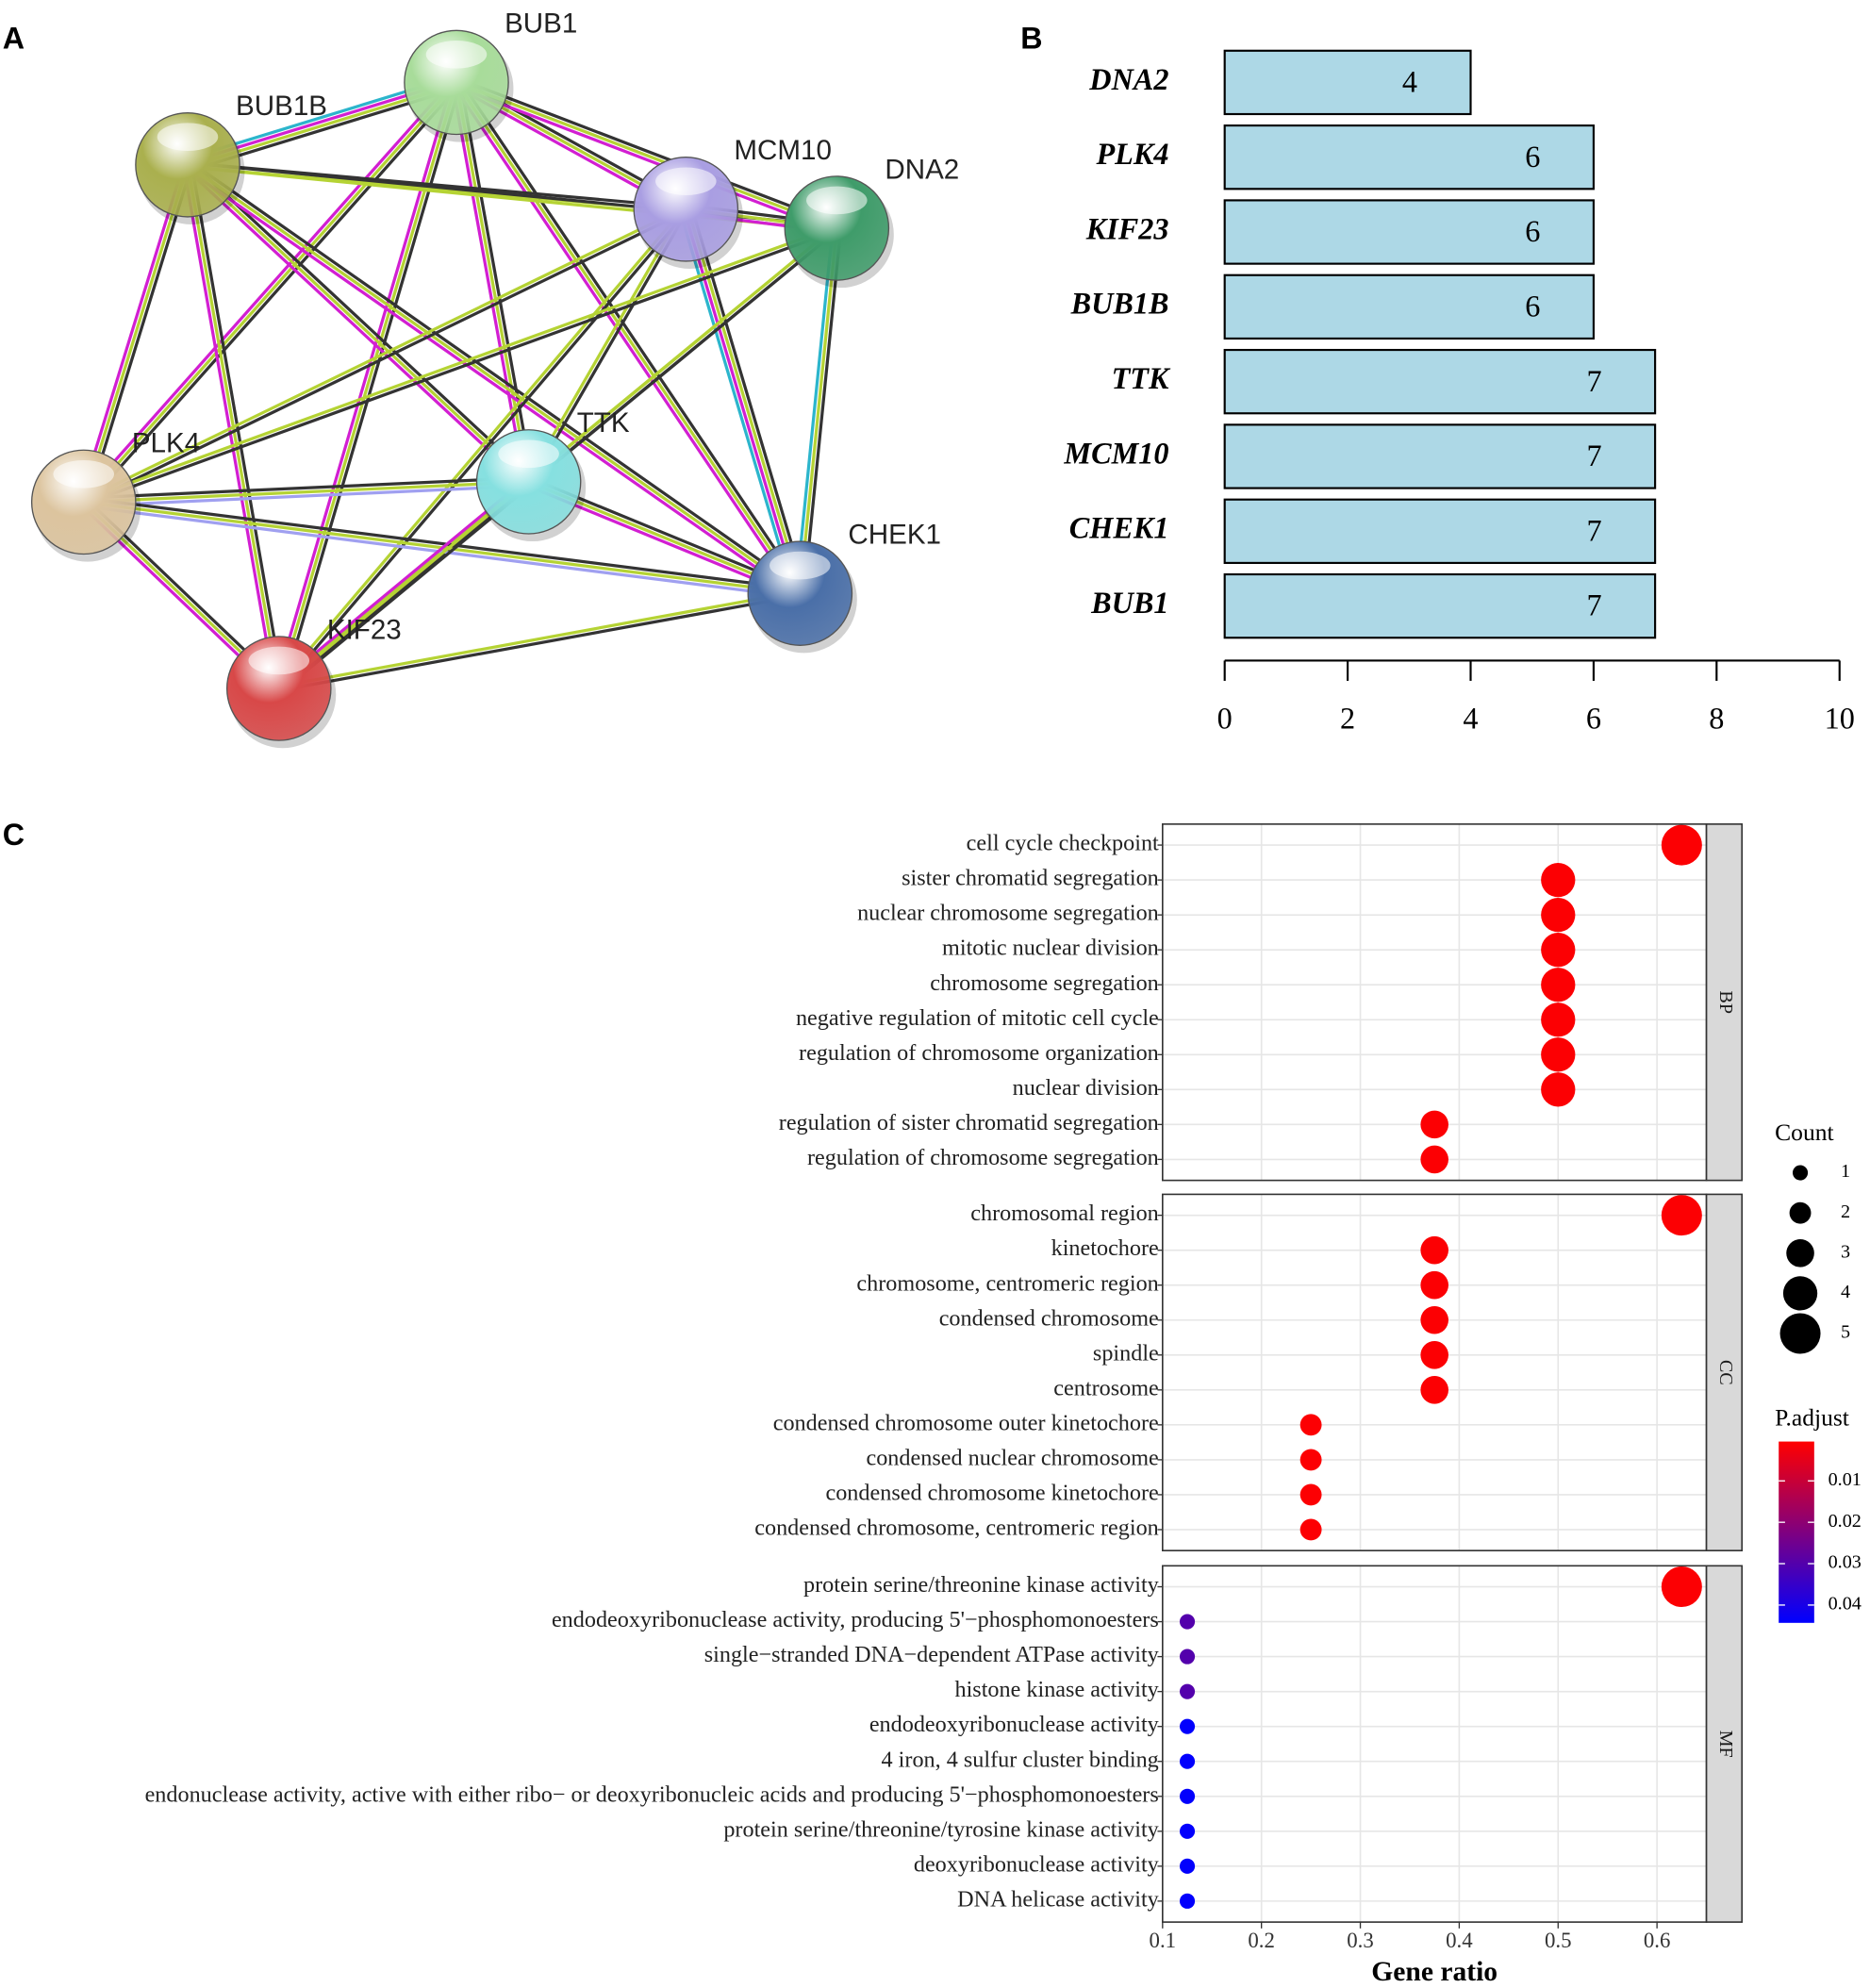 This screenshot has width=1870, height=1988. Describe the element at coordinates (14, 39) in the screenshot. I see `panel-label: A` at that location.